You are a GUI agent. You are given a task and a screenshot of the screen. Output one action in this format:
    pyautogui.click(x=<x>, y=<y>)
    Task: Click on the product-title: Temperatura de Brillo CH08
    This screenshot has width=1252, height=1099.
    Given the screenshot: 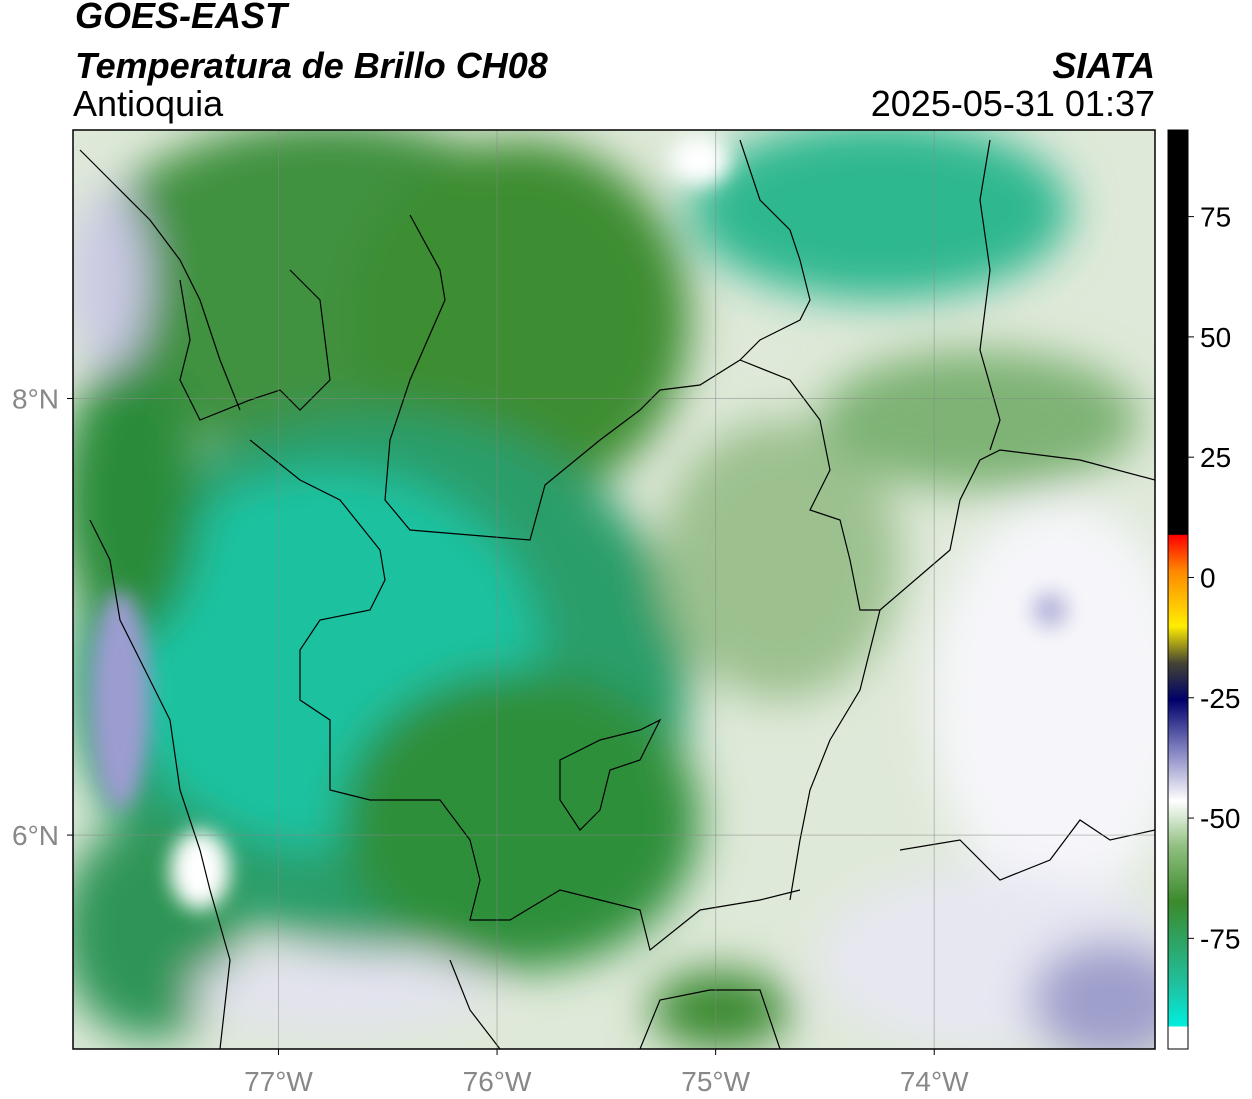 What is the action you would take?
    pyautogui.click(x=311, y=65)
    